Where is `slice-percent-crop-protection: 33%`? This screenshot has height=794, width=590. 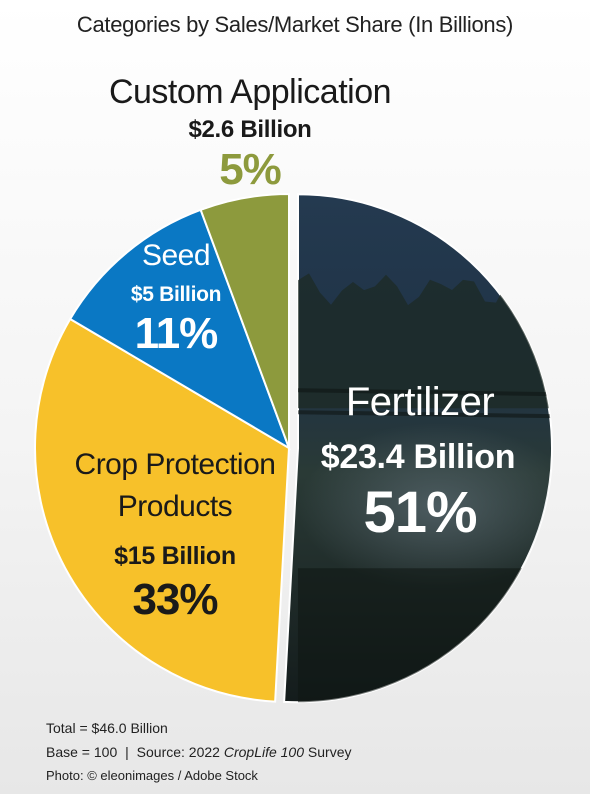 slice-percent-crop-protection: 33% is located at coordinates (175, 599).